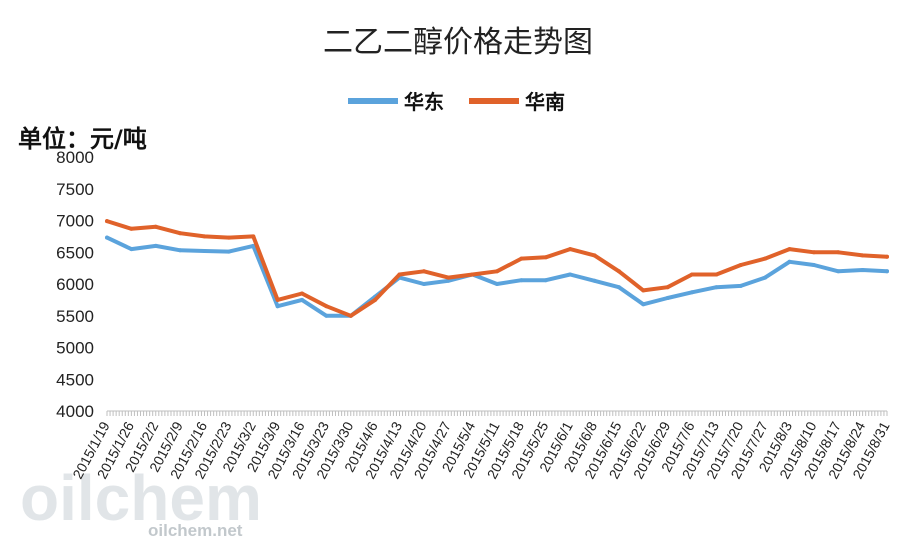  Describe the element at coordinates (141, 498) in the screenshot. I see `watermark-logo: oilchem` at that location.